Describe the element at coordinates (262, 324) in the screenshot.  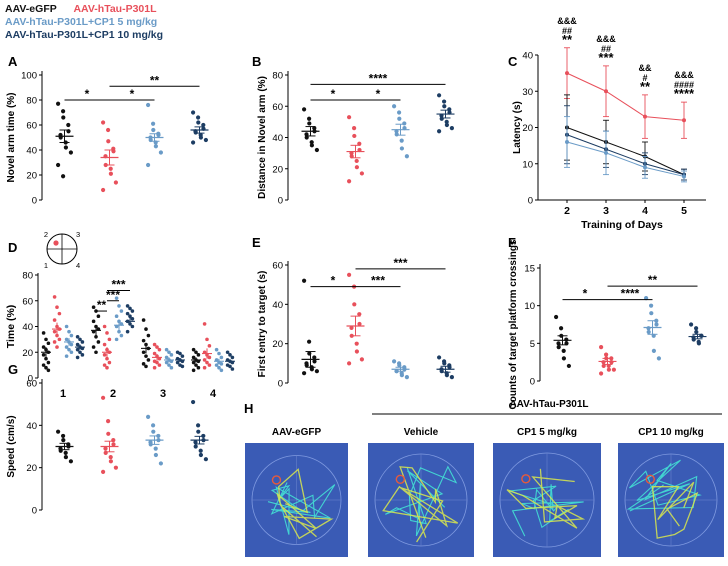
I see `y-axis-label: First entry to target (s)` at that location.